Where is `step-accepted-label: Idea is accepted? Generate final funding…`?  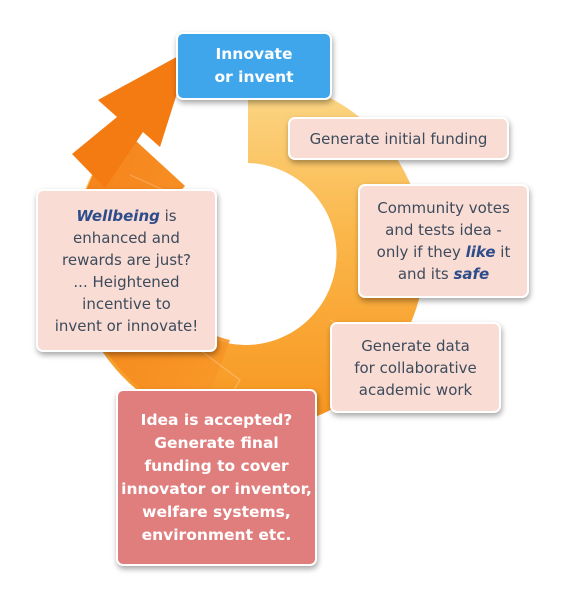 step-accepted-label: Idea is accepted? Generate final funding… is located at coordinates (216, 477).